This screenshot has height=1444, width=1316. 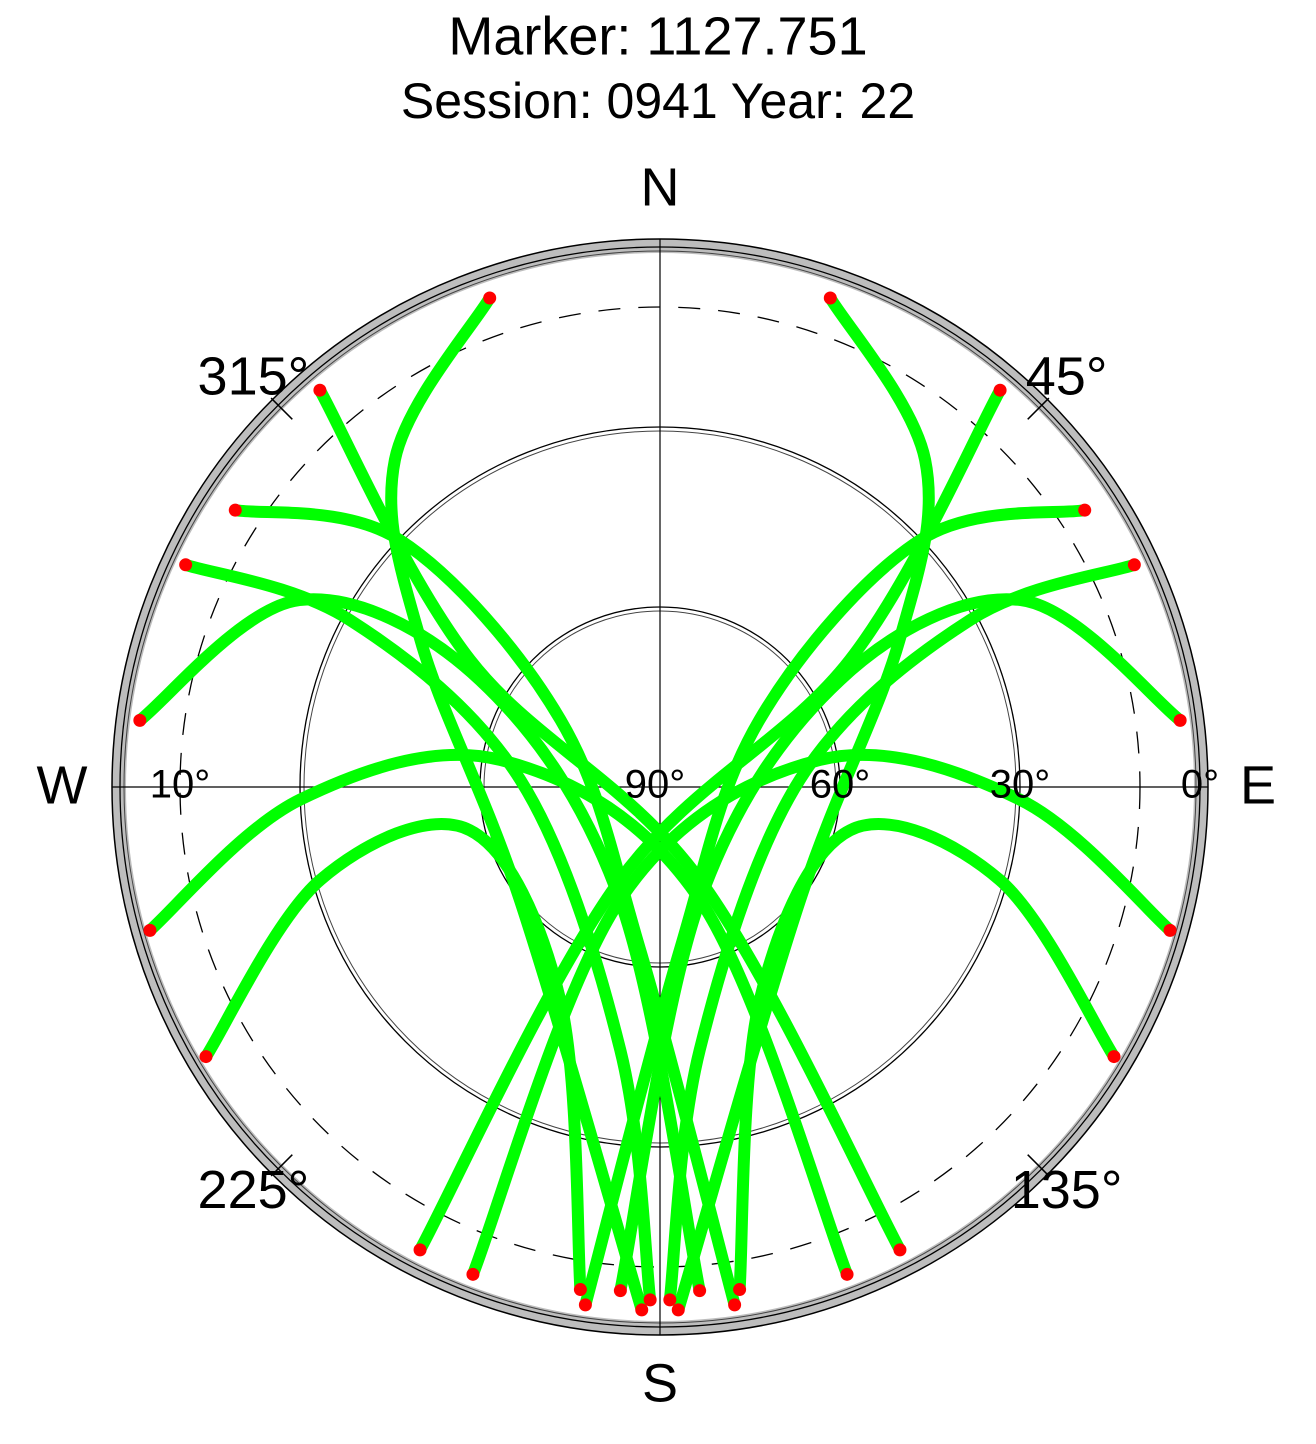 I want to click on elevation-label: 30°, so click(x=1020, y=785).